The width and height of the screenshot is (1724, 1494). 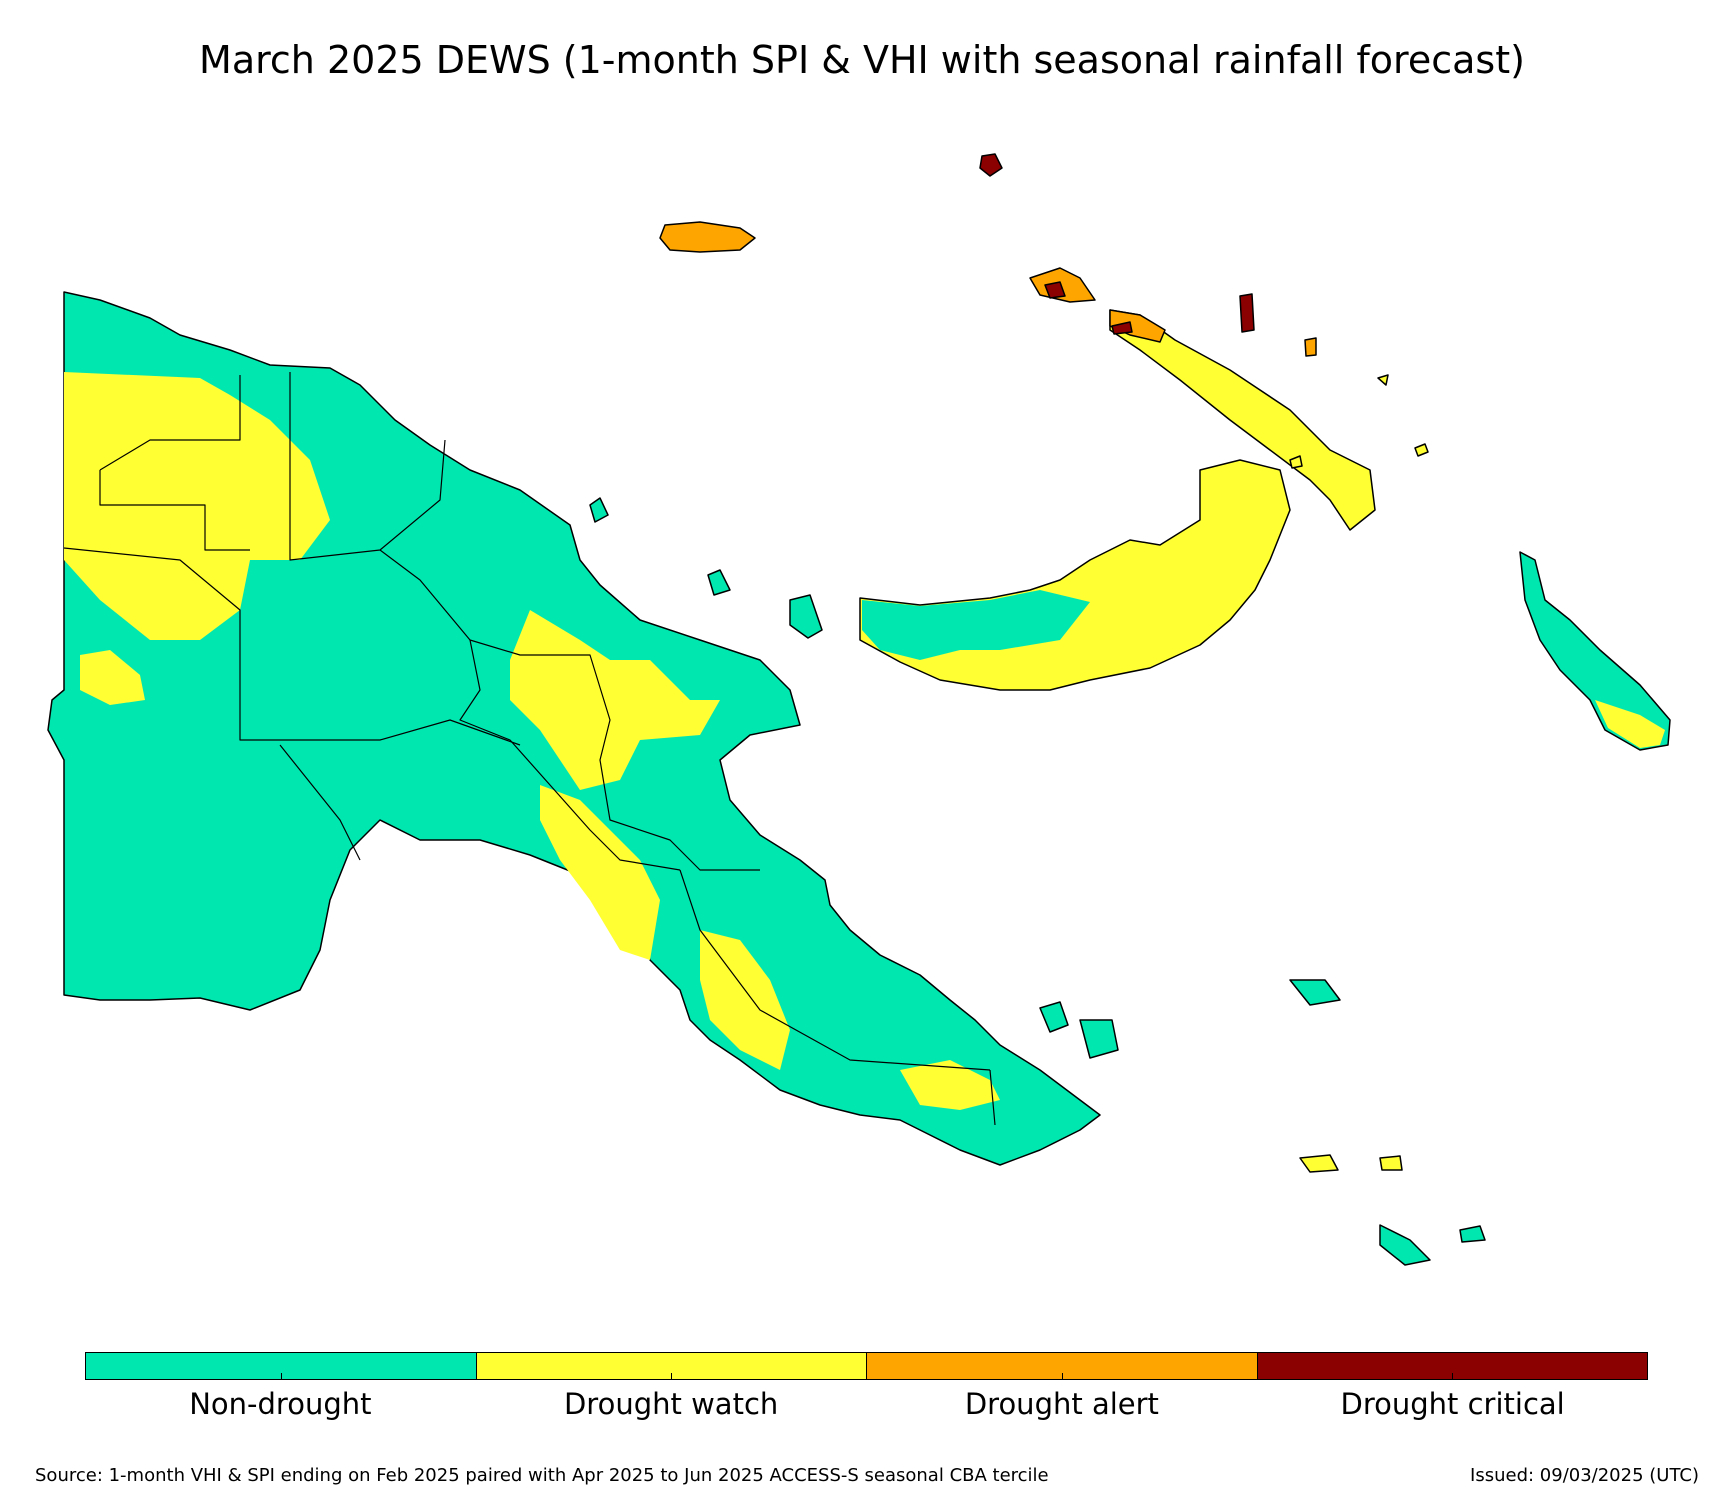 What do you see at coordinates (1584, 1475) in the screenshot?
I see `issued-date: Issued: 09/03/2025 (UTC)` at bounding box center [1584, 1475].